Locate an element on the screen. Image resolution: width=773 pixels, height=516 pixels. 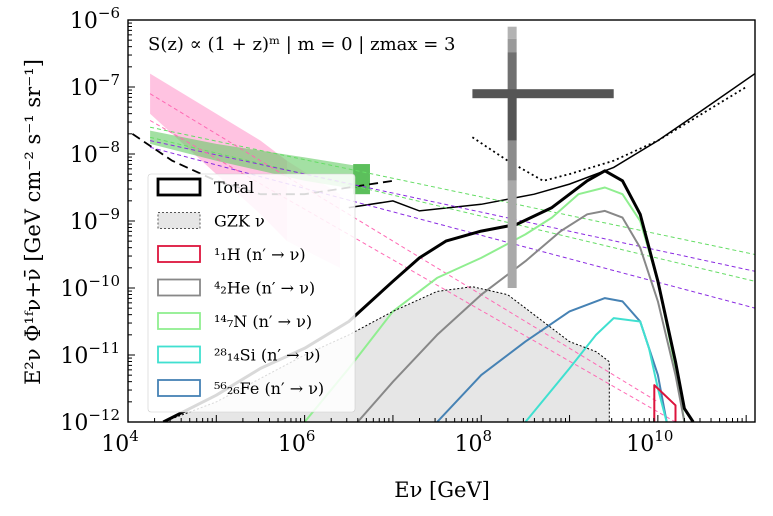
y-tick-label-3: 10⁻⁹ is located at coordinates (95, 220).